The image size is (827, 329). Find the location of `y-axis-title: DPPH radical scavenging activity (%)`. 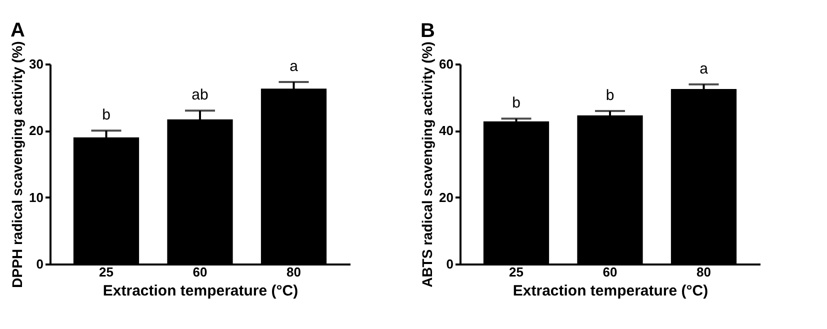

y-axis-title: DPPH radical scavenging activity (%) is located at coordinates (17, 164).